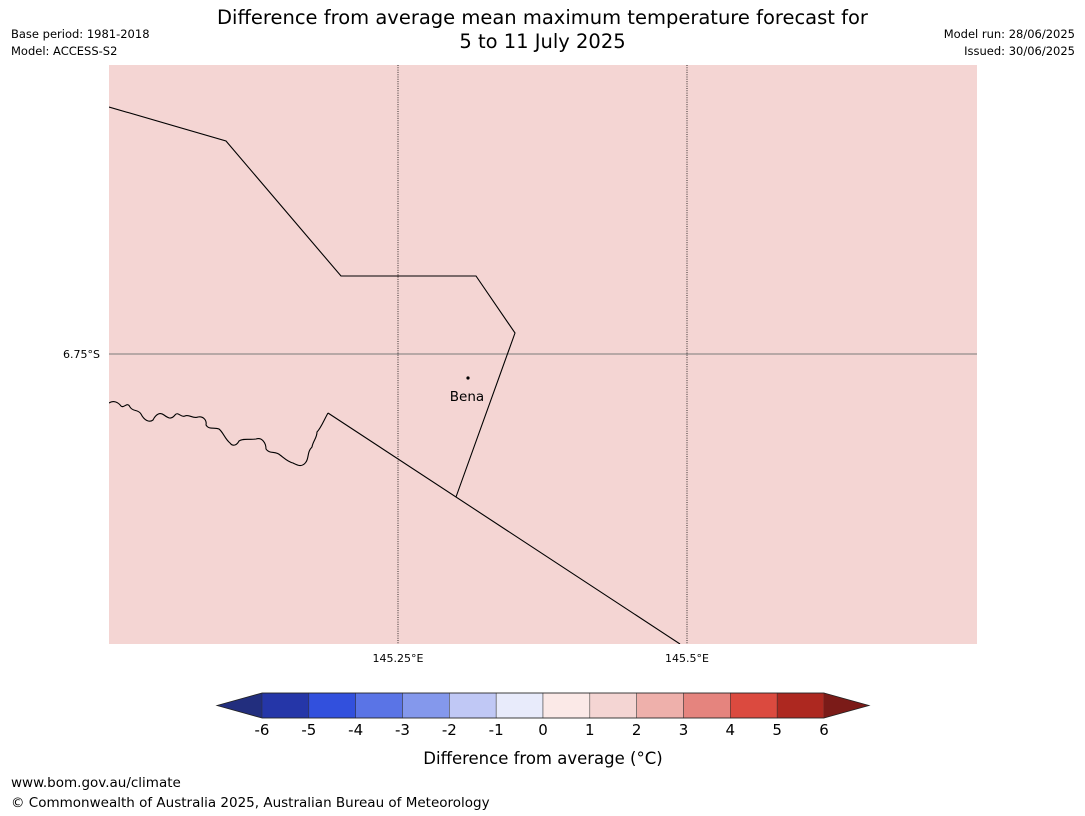 Image resolution: width=1085 pixels, height=816 pixels. I want to click on coastline, so click(219, 434).